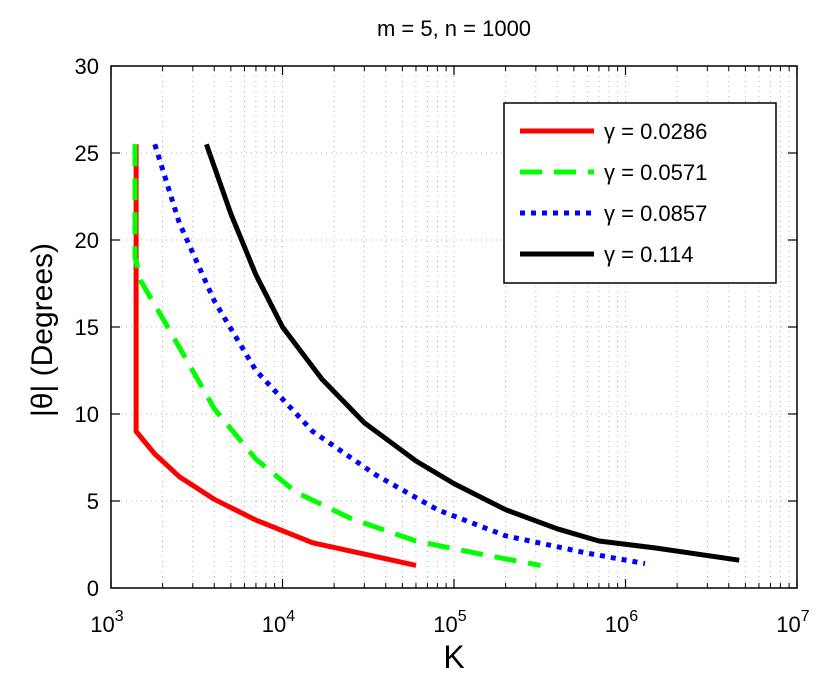  Describe the element at coordinates (454, 28) in the screenshot. I see `chart-title: m = 5, n = 1000` at that location.